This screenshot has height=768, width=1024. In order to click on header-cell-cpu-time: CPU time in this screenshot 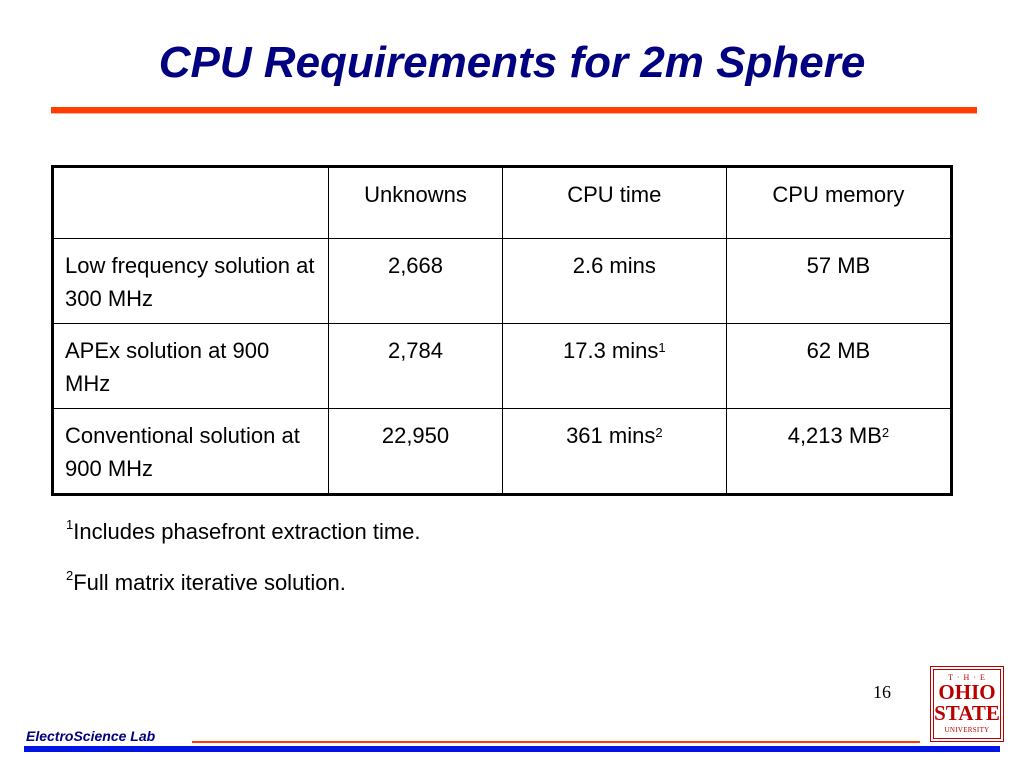, I will do `click(614, 202)`.